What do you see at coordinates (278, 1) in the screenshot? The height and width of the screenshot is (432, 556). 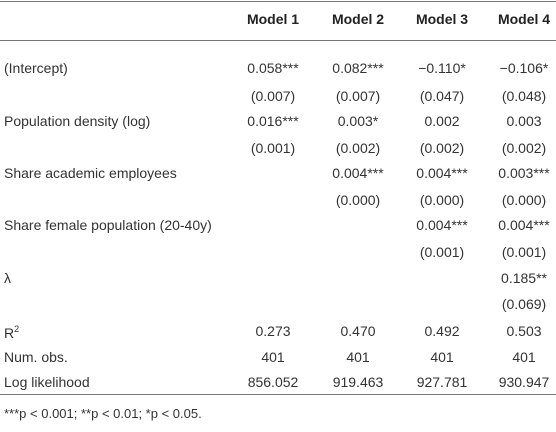 I see `top-rule` at bounding box center [278, 1].